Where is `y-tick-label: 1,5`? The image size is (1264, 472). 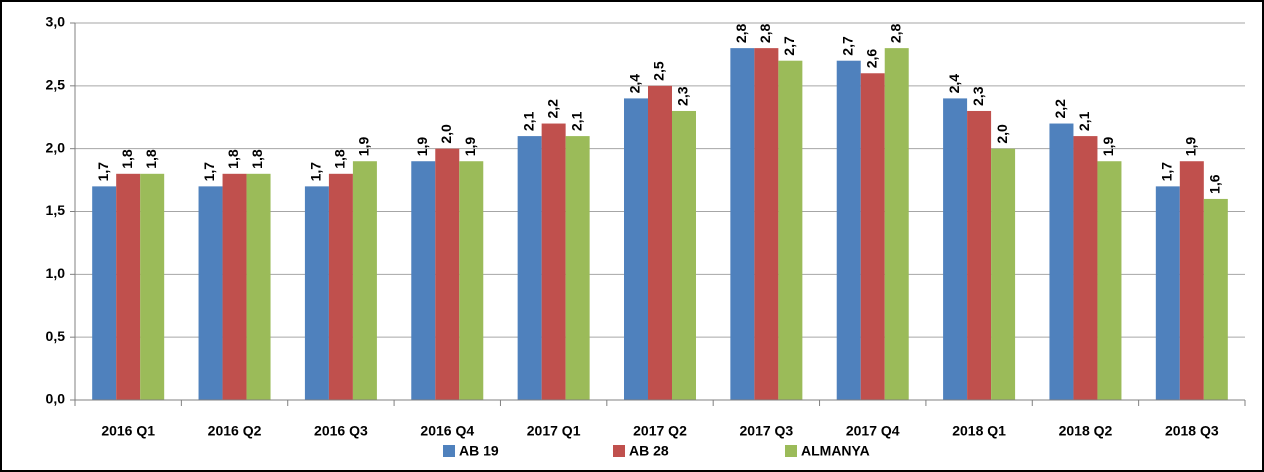 y-tick-label: 1,5 is located at coordinates (56, 210).